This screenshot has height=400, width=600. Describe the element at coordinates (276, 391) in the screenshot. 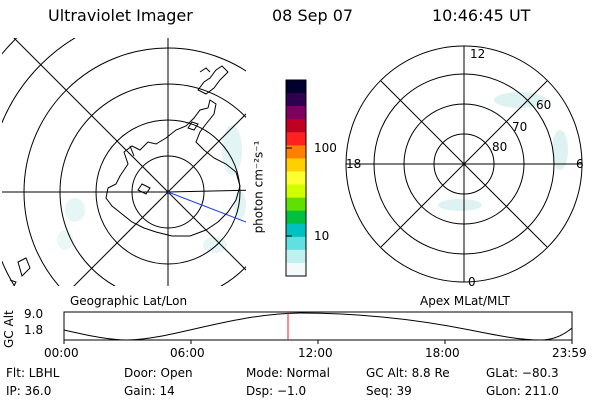

I see `dsp-value: Dsp: −1.0` at that location.